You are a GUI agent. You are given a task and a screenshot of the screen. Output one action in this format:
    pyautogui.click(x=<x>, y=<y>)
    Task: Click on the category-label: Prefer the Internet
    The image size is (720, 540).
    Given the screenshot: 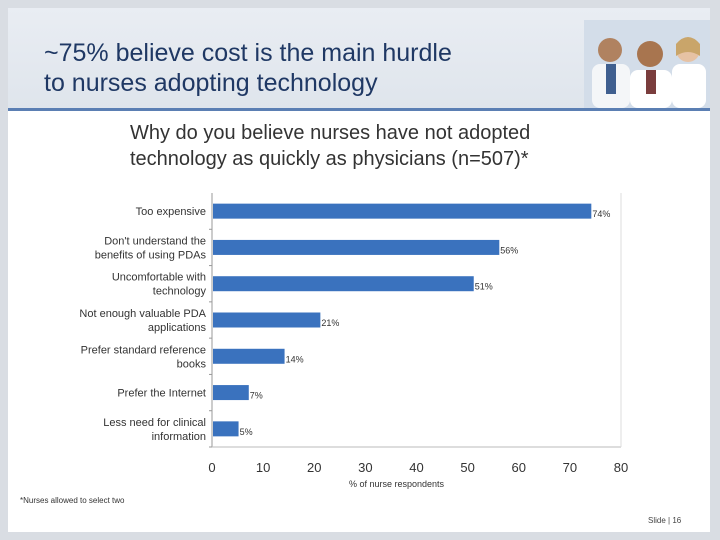 What is the action you would take?
    pyautogui.click(x=161, y=394)
    